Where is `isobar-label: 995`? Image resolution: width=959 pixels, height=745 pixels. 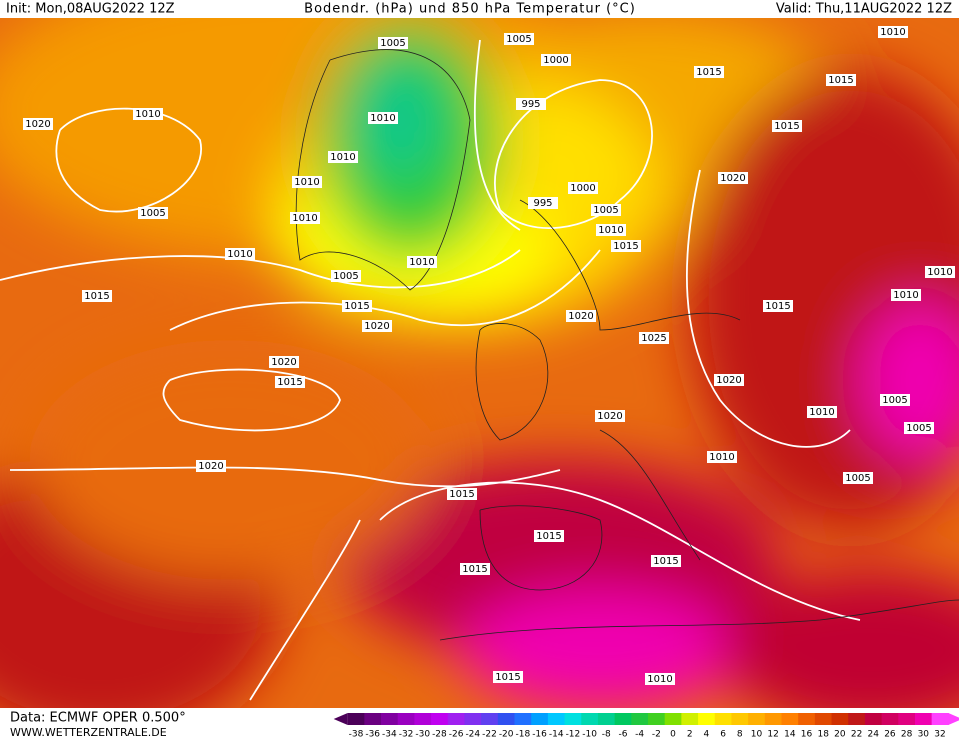 isobar-label: 995 is located at coordinates (530, 104).